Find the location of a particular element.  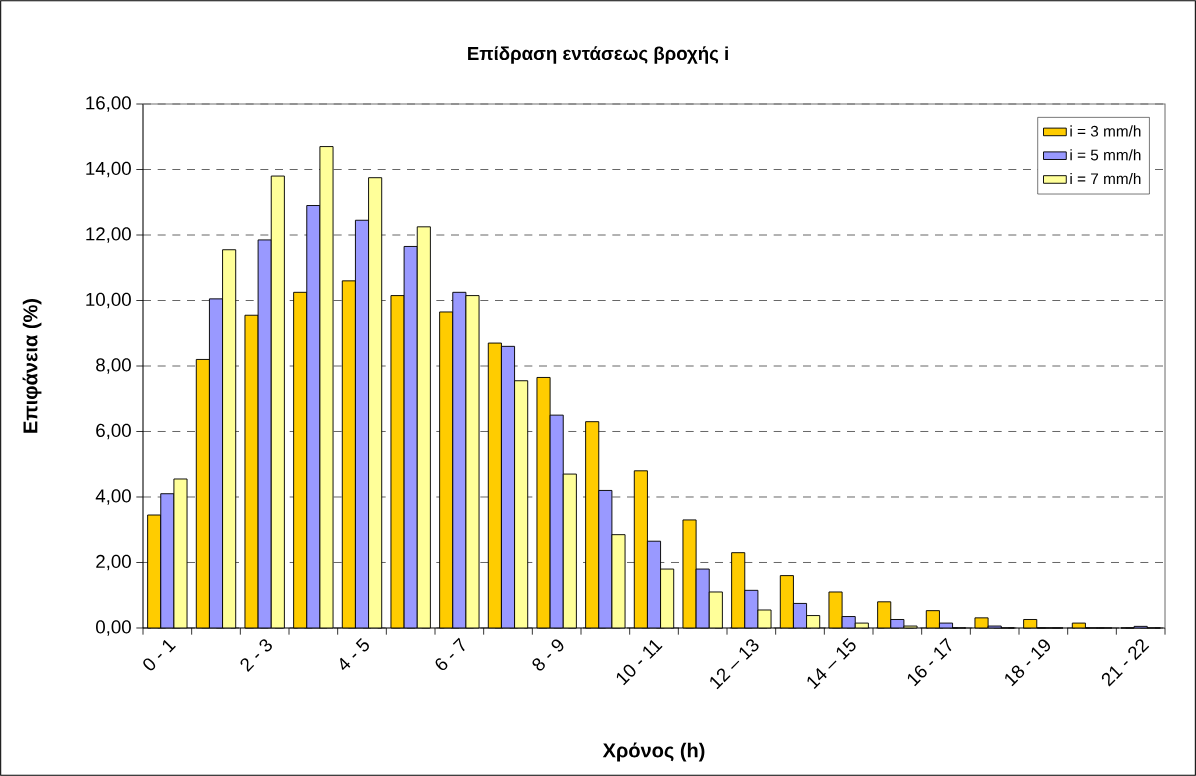

x-tick-label: 4 - 5 is located at coordinates (354, 654).